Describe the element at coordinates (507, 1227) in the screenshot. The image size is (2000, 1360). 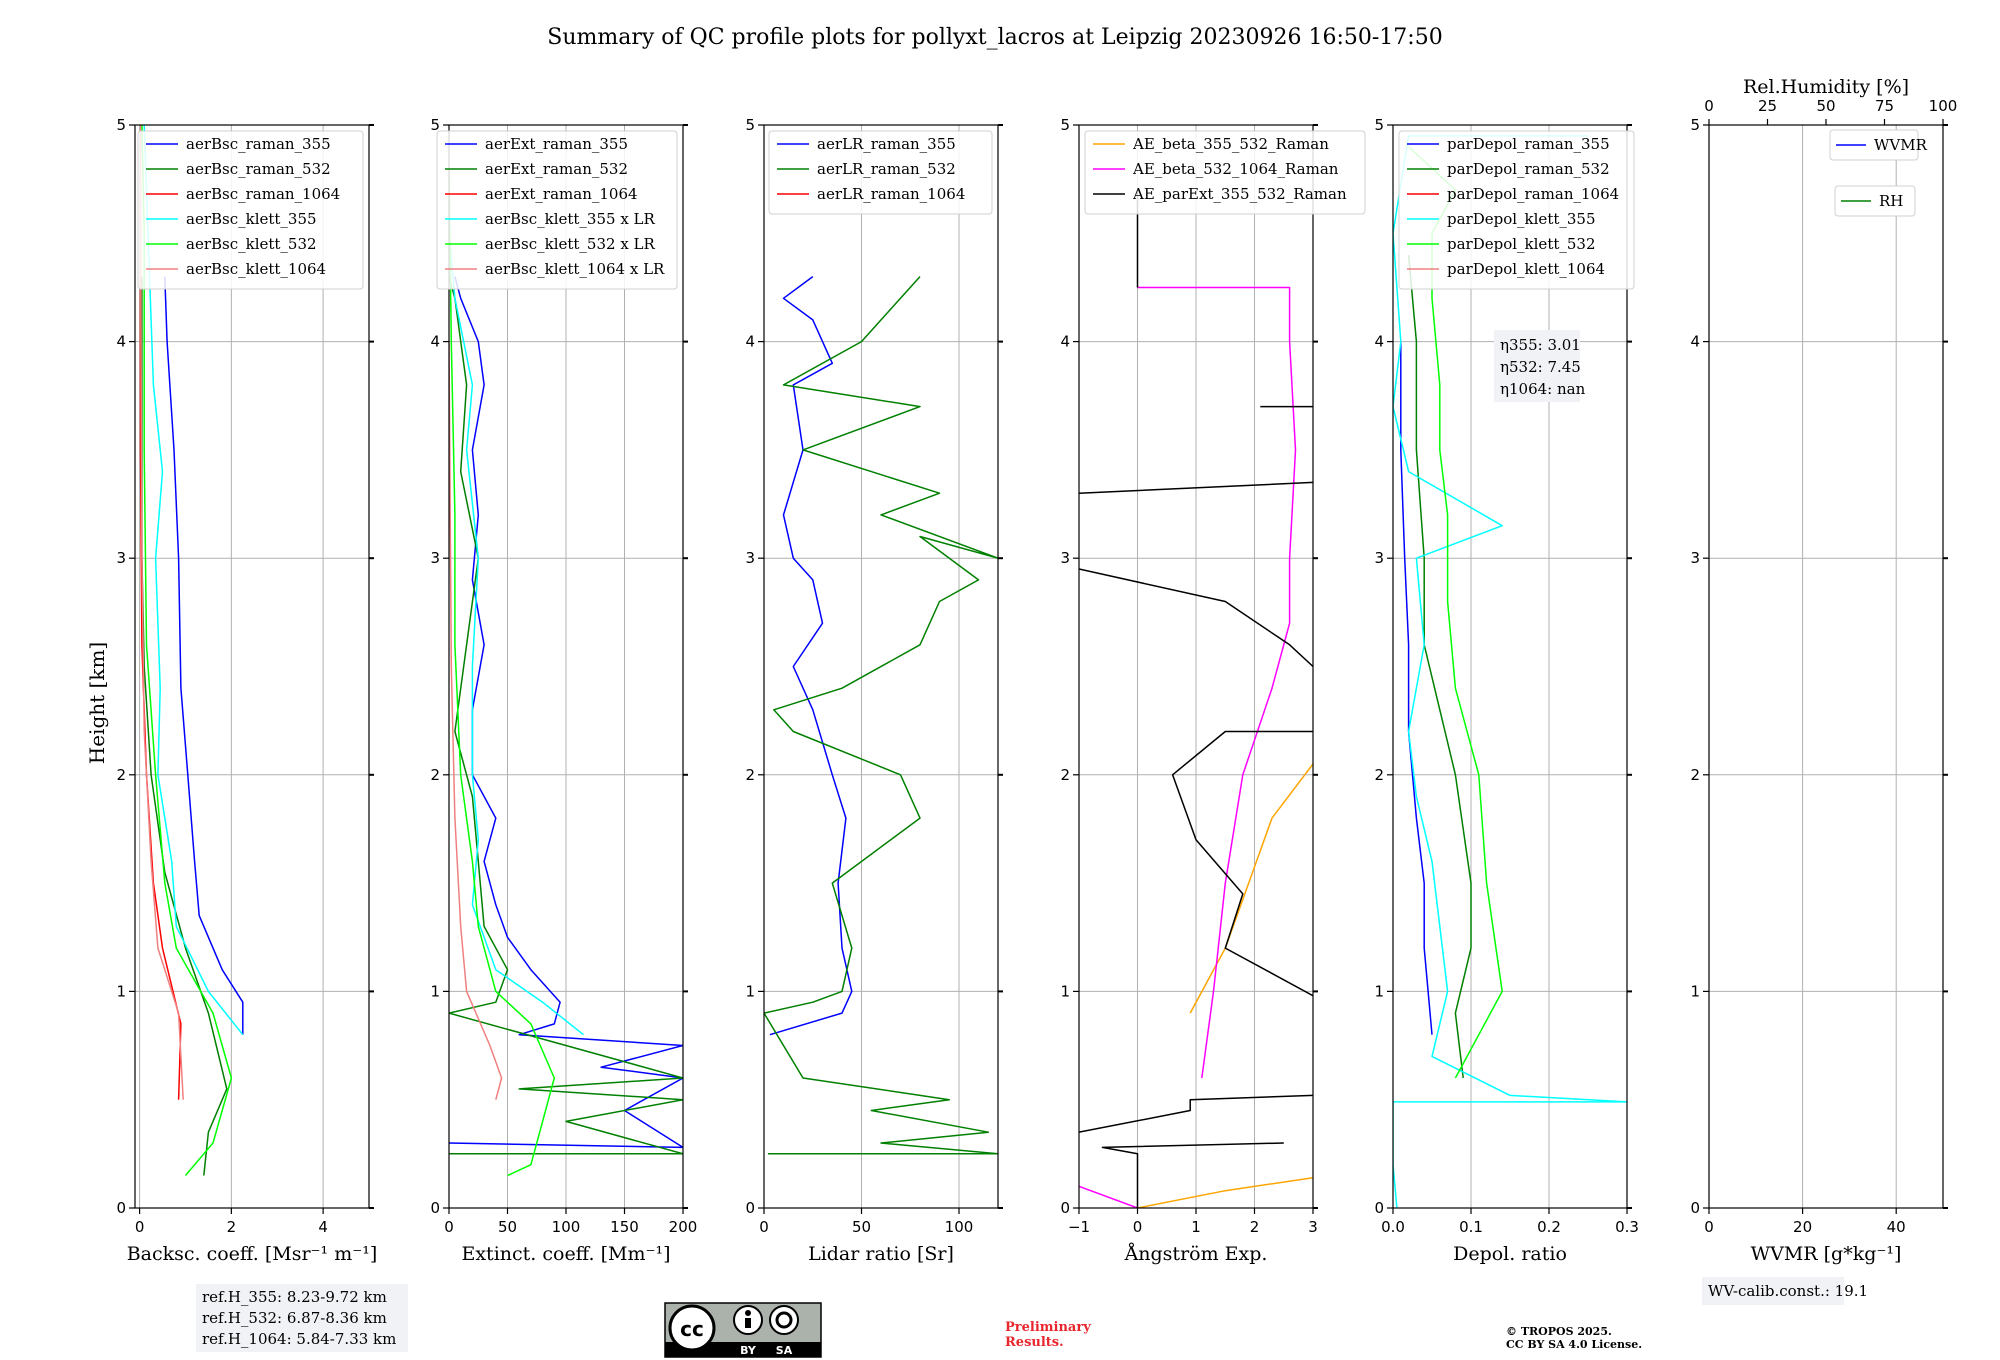
I see `x-tick-label: 50` at that location.